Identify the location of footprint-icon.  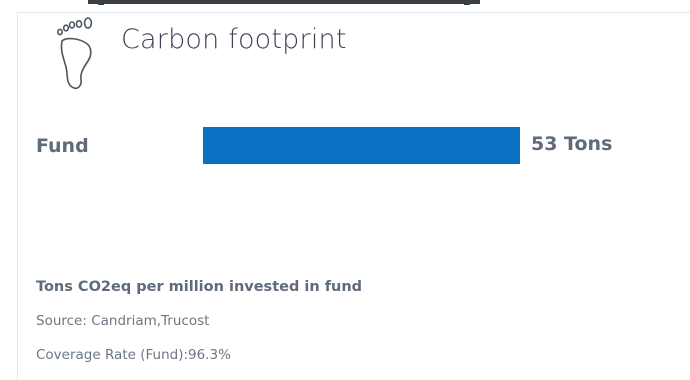
(78, 54).